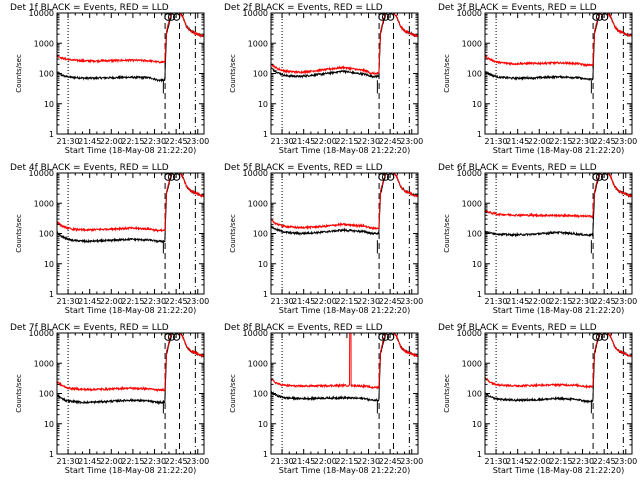  Describe the element at coordinates (517, 8) in the screenshot. I see `panel-title: Det 3f BLACK = Events, RED = LLD` at that location.